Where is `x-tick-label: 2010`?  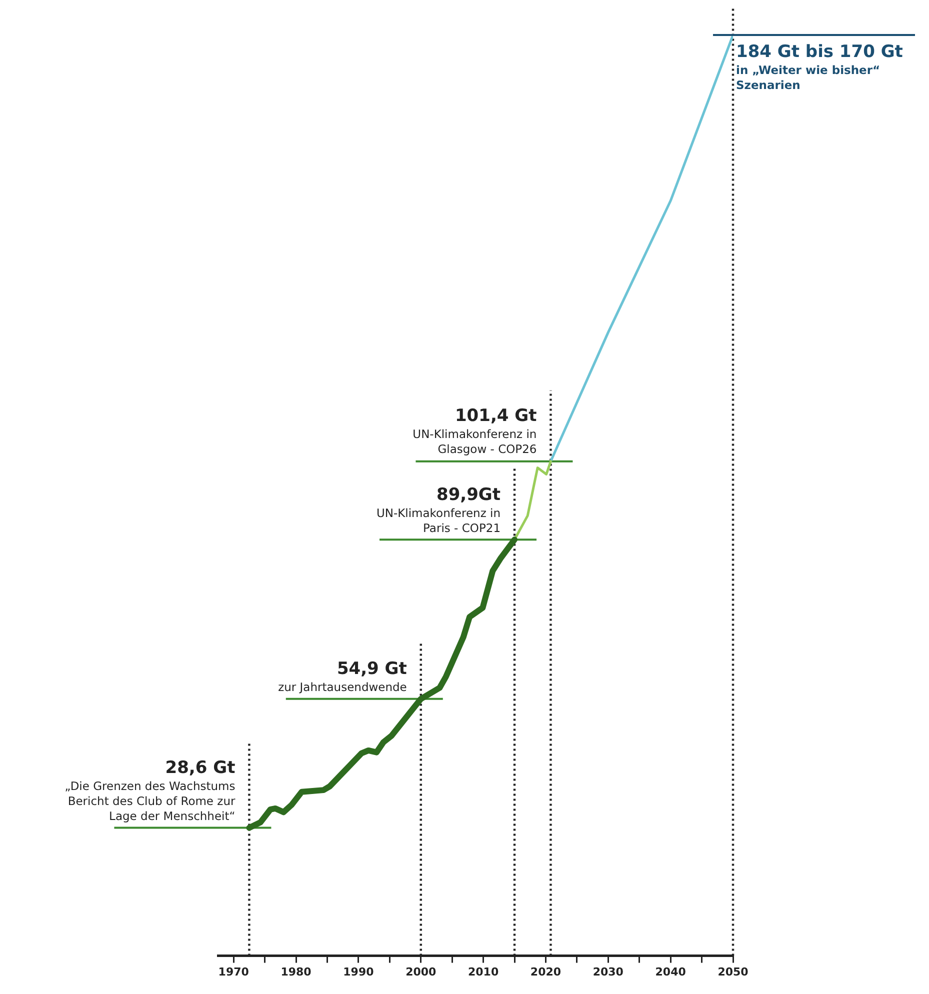
x-tick-label: 2010 is located at coordinates (483, 971).